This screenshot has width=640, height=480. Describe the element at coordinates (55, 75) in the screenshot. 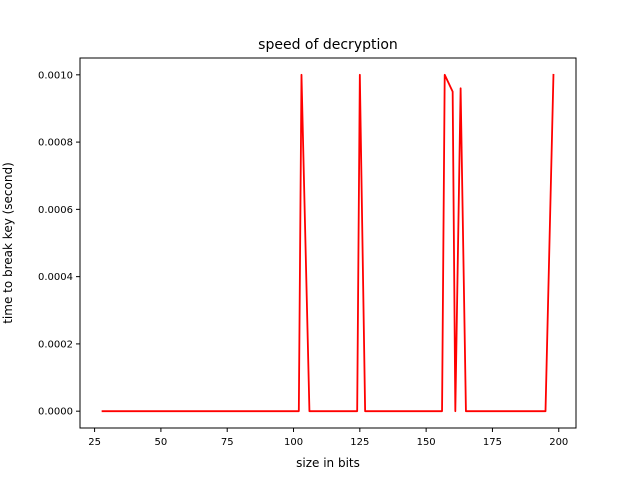

I see `y-tick-label: 0.0010` at that location.